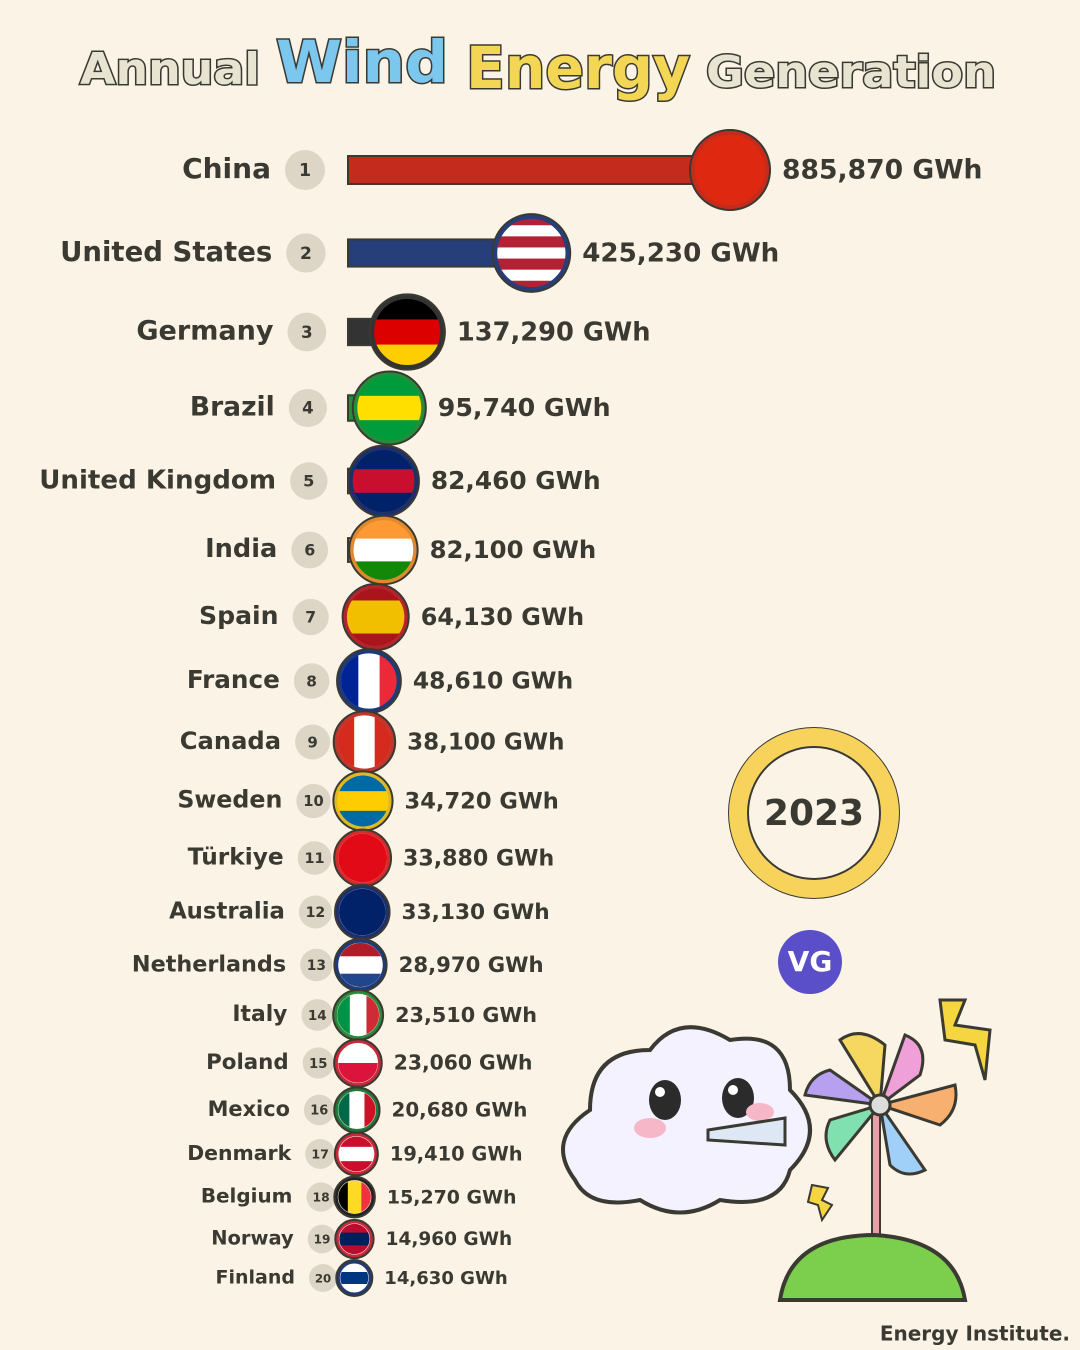 The height and width of the screenshot is (1350, 1080). Describe the element at coordinates (170, 69) in the screenshot. I see `title-word: Annual` at that location.